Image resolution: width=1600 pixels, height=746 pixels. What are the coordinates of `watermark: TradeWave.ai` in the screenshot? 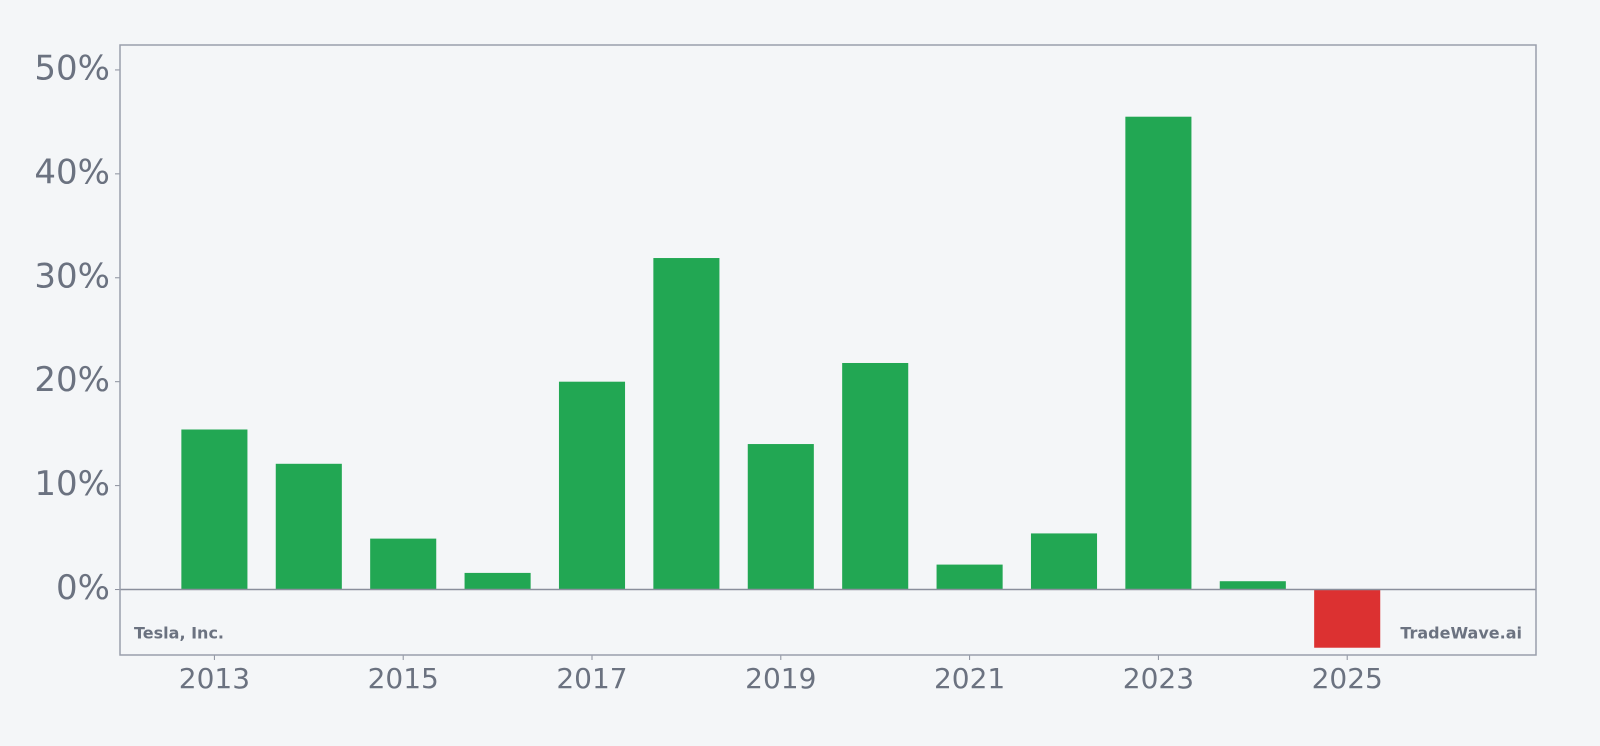 It's located at (1461, 633).